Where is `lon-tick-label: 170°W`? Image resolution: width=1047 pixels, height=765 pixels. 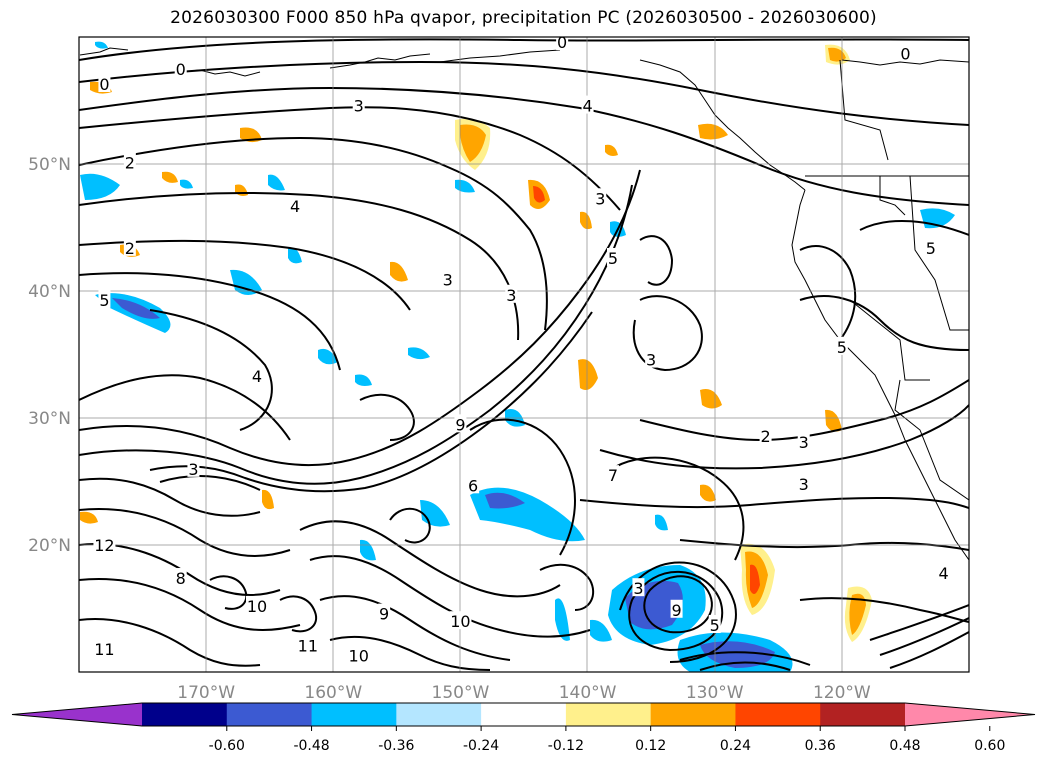 lon-tick-label: 170°W is located at coordinates (206, 693).